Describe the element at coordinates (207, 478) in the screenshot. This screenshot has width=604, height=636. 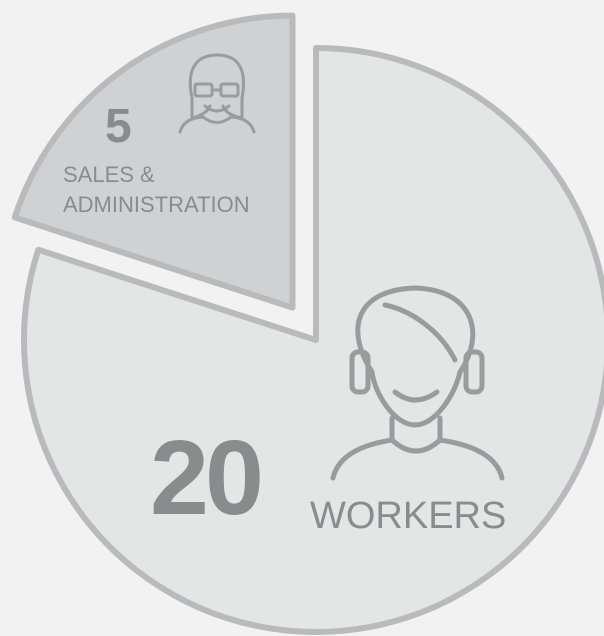
I see `slice-value: 20` at that location.